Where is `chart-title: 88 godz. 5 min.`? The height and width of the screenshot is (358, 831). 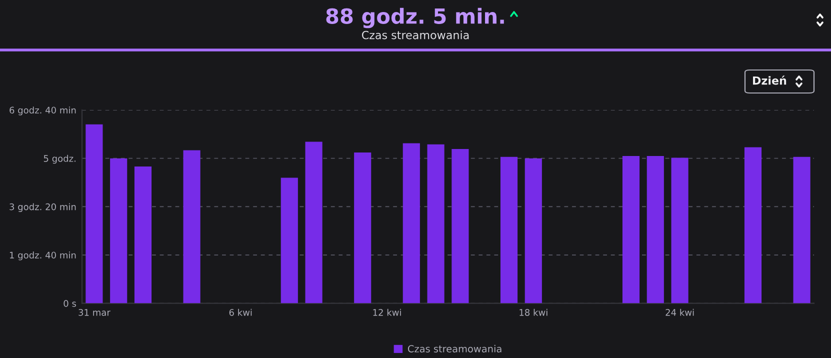 chart-title: 88 godz. 5 min. is located at coordinates (415, 18).